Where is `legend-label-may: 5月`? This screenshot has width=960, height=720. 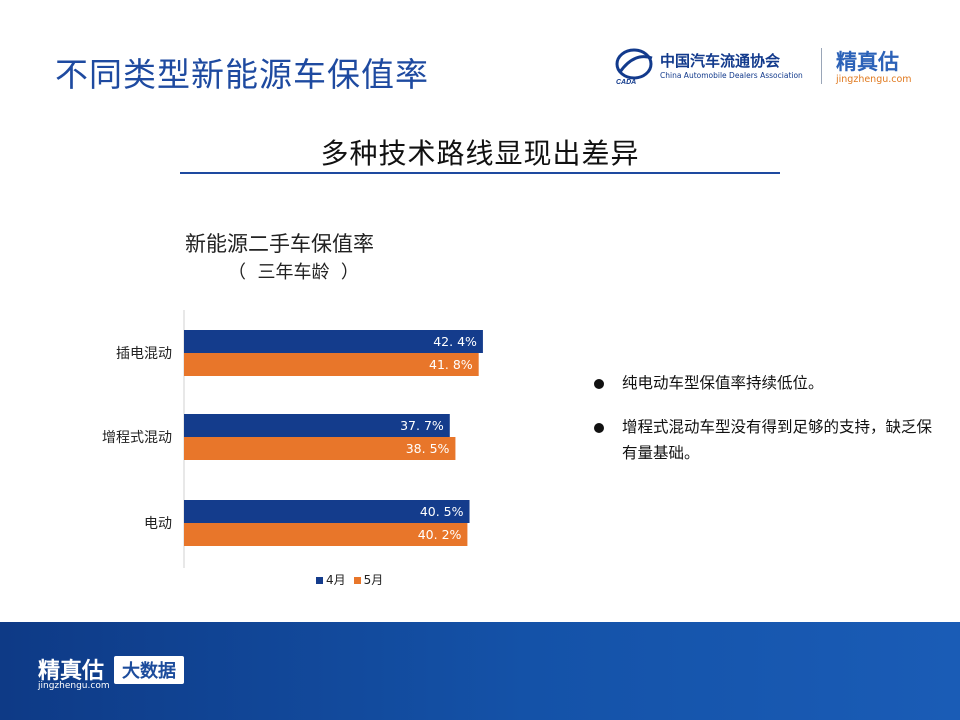
legend-label-may: 5月 is located at coordinates (373, 580).